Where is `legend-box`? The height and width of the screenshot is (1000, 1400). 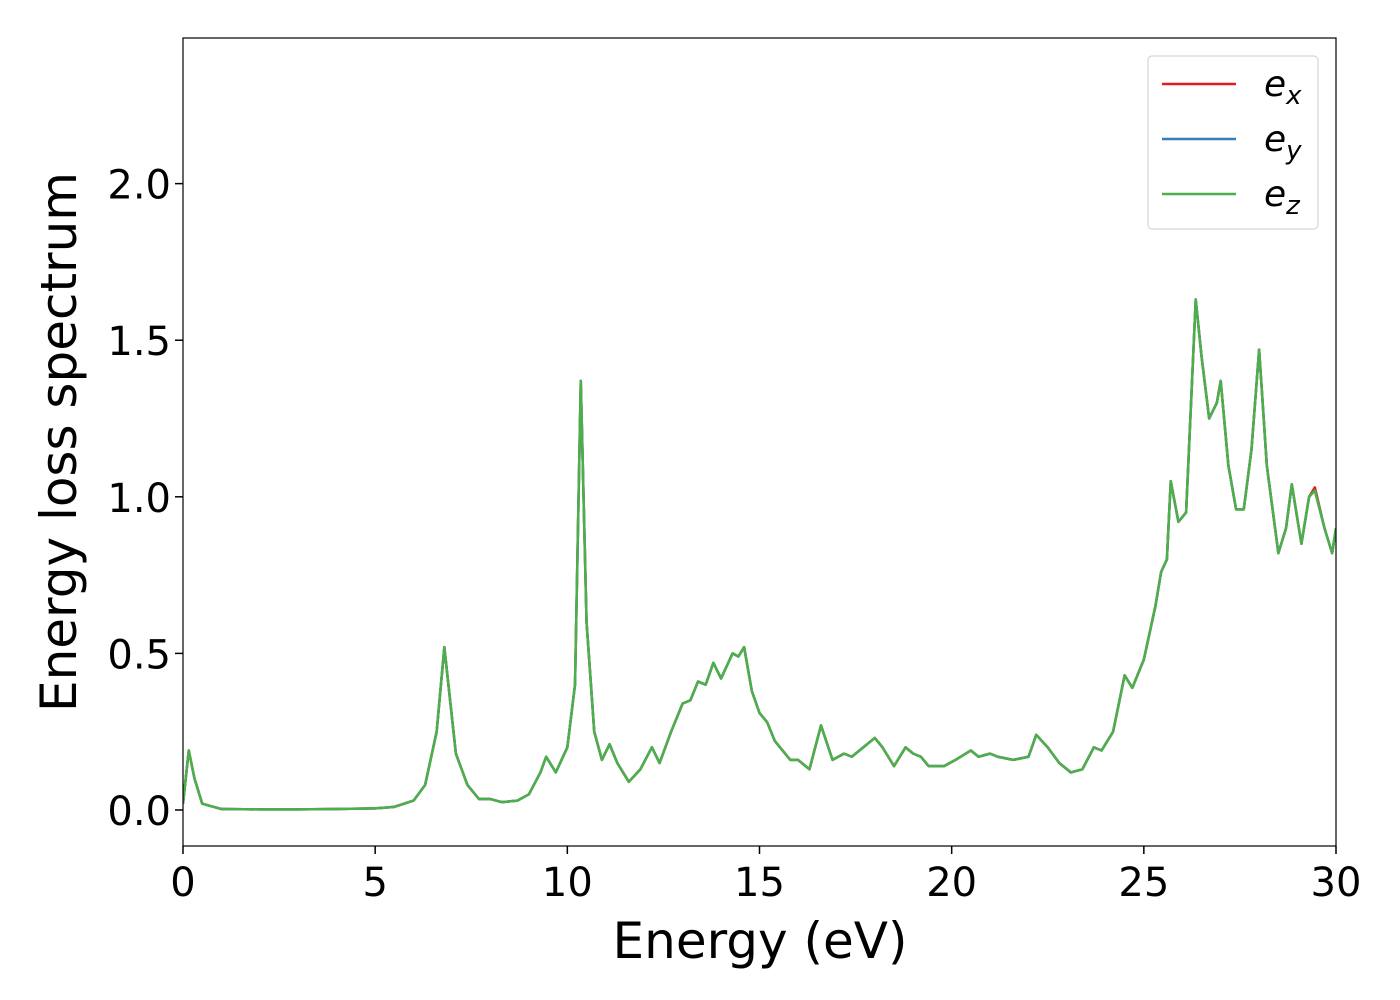 legend-box is located at coordinates (1233, 142).